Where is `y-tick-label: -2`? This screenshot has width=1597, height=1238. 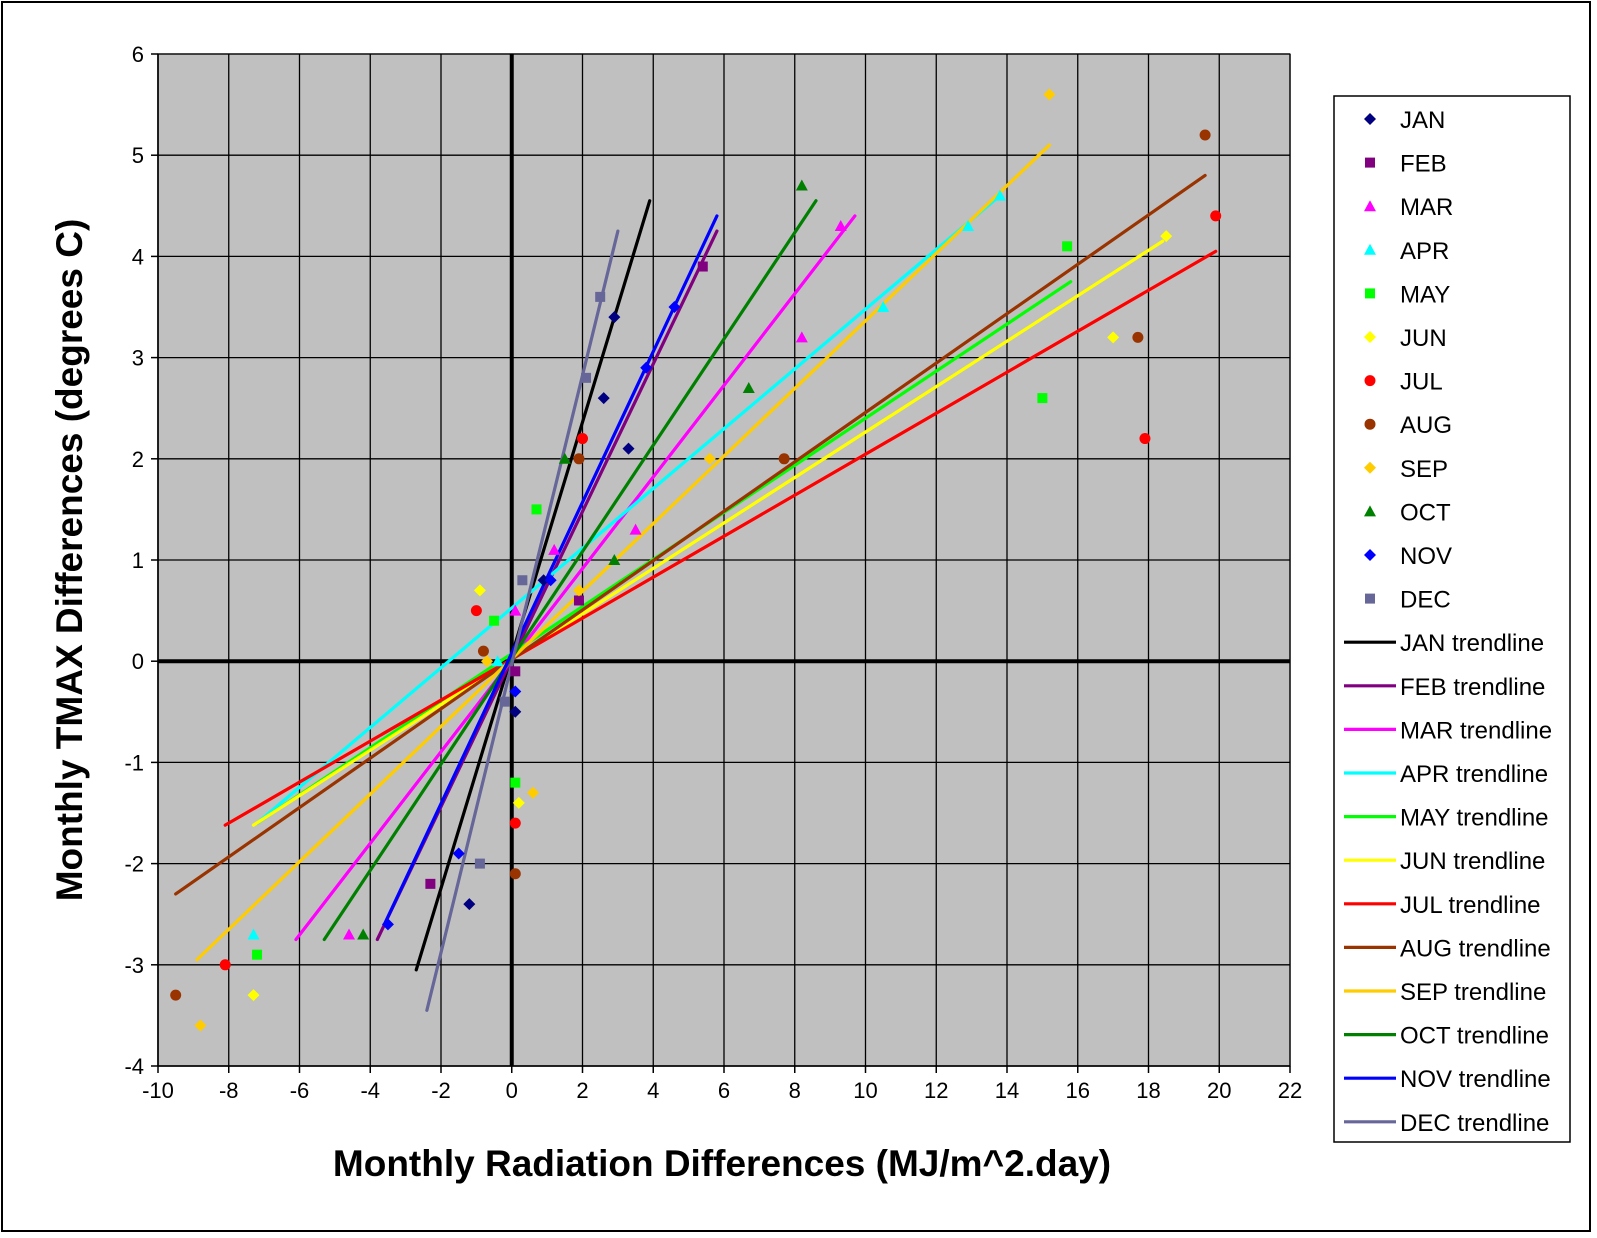
y-tick-label: -2 is located at coordinates (134, 864).